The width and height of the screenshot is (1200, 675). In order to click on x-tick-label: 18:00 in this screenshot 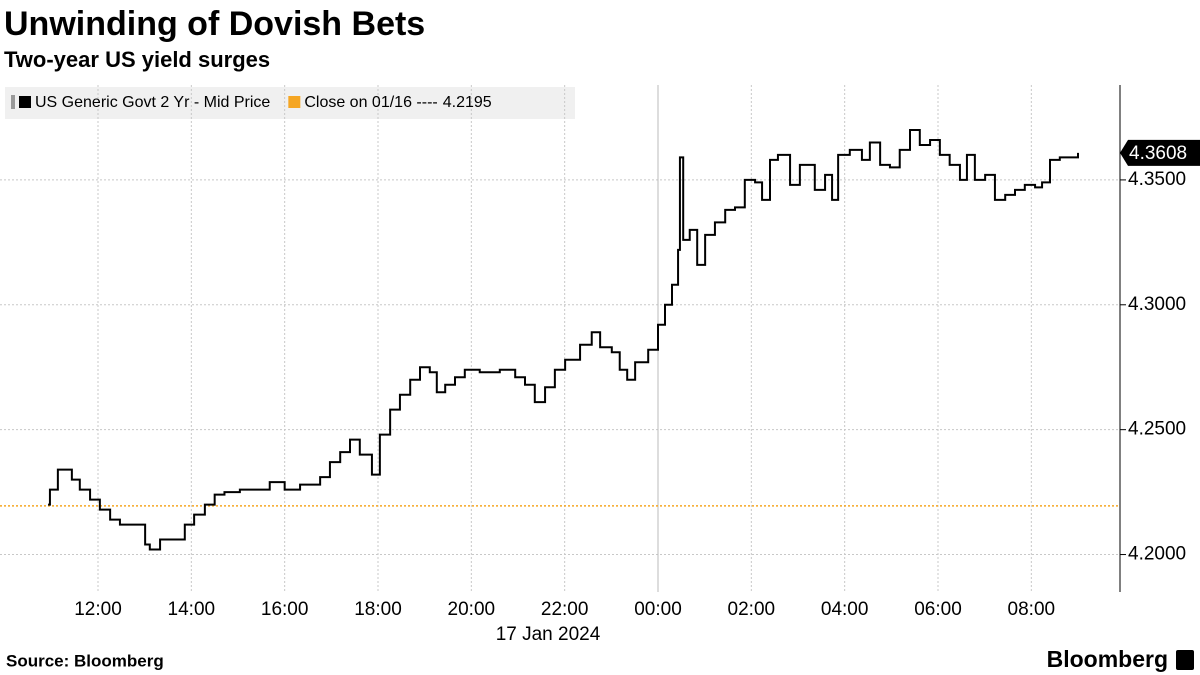, I will do `click(378, 609)`.